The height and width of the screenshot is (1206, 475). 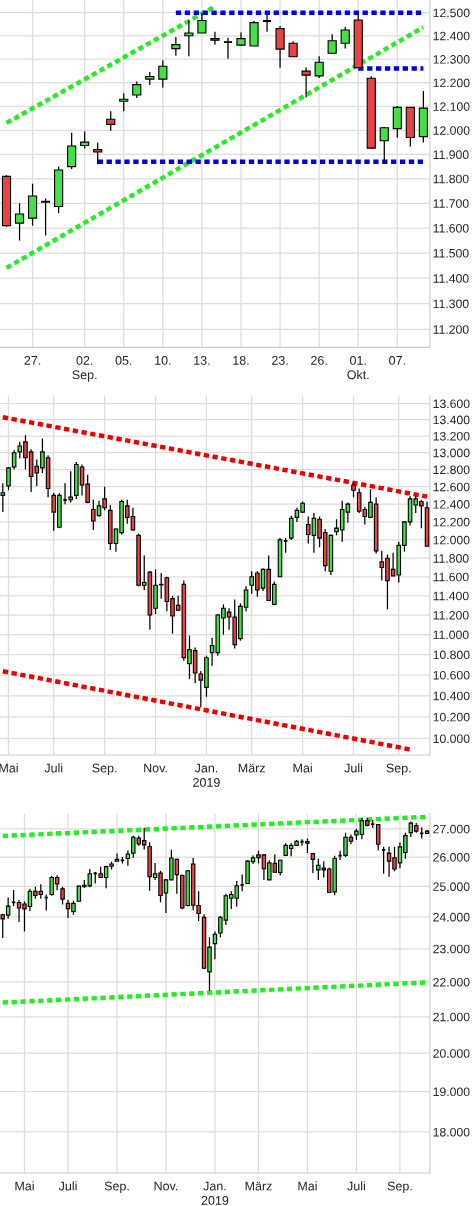 What do you see at coordinates (451, 404) in the screenshot?
I see `y-tick-label: 13.600` at bounding box center [451, 404].